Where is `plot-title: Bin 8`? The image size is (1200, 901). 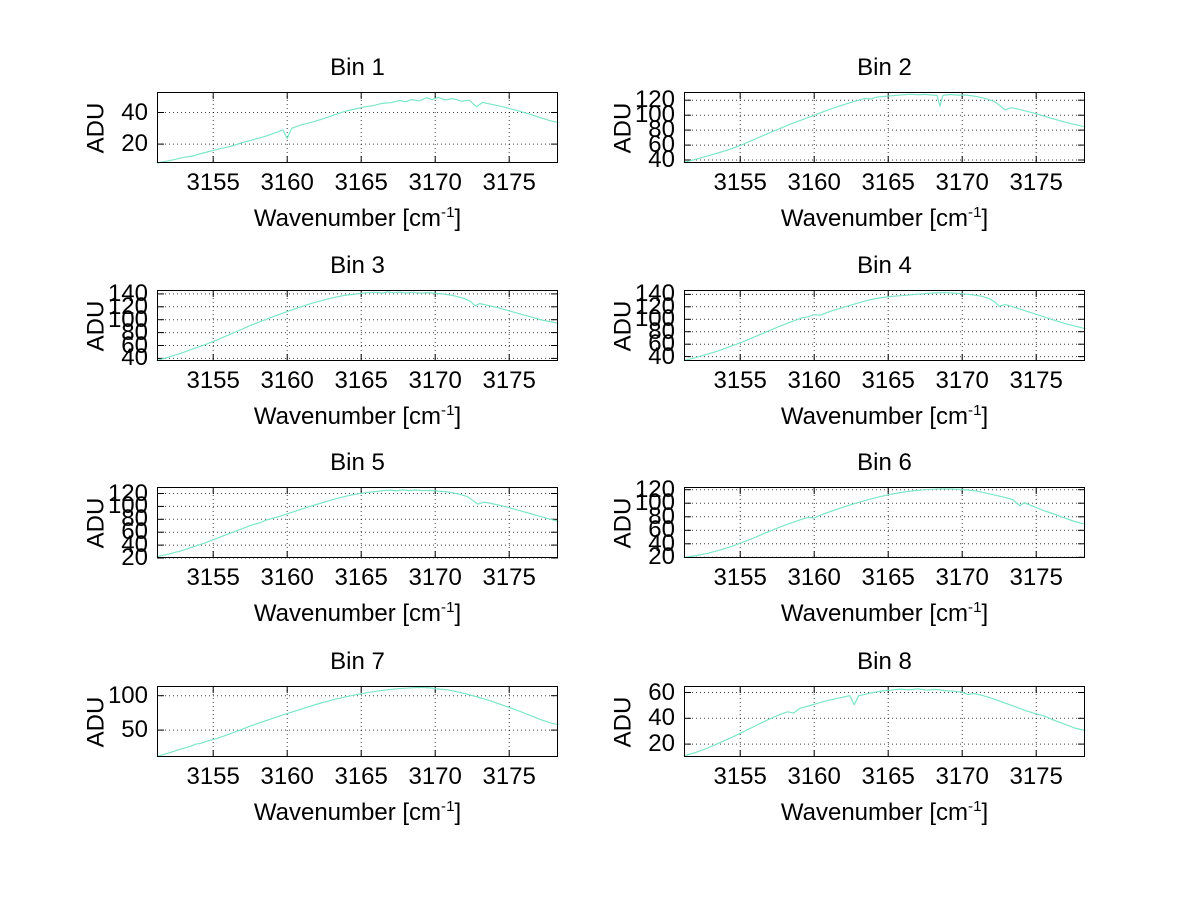 plot-title: Bin 8 is located at coordinates (884, 661).